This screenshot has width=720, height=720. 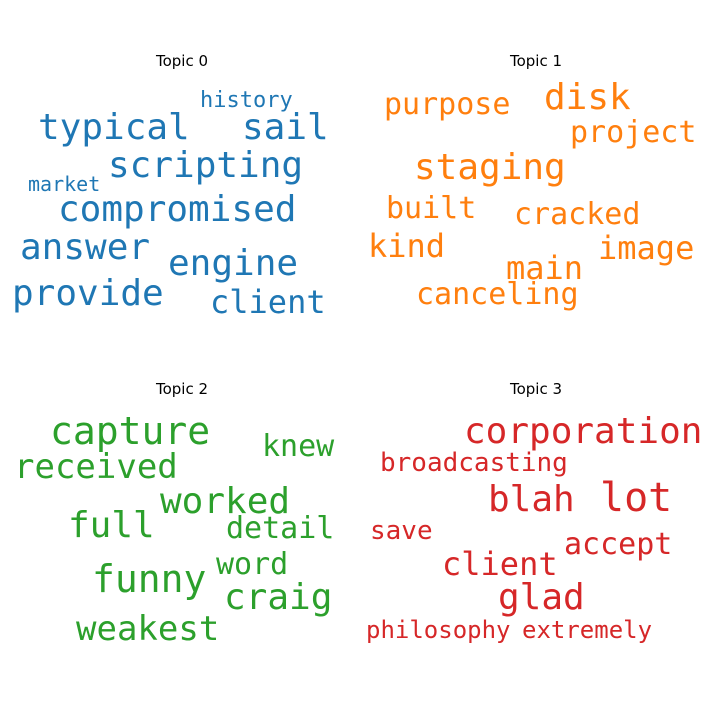 What do you see at coordinates (149, 579) in the screenshot?
I see `topic-2-word: funny` at bounding box center [149, 579].